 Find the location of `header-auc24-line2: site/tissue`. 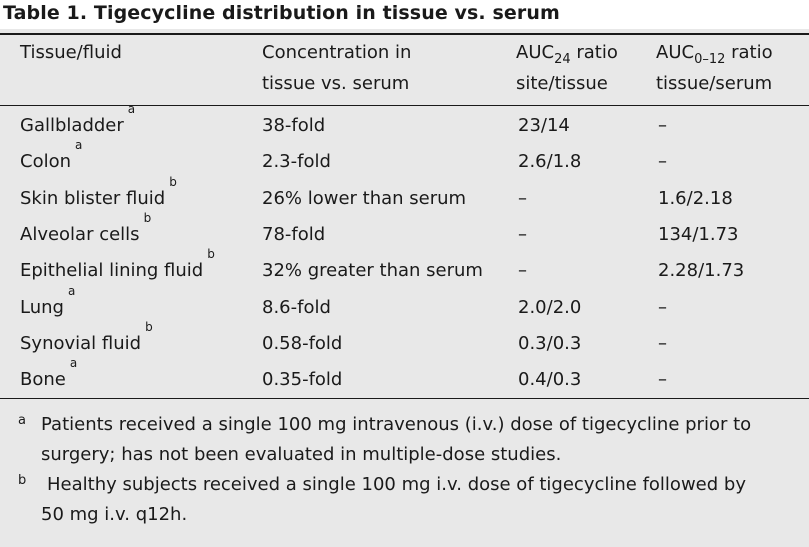

header-auc24-line2: site/tissue is located at coordinates (562, 83).